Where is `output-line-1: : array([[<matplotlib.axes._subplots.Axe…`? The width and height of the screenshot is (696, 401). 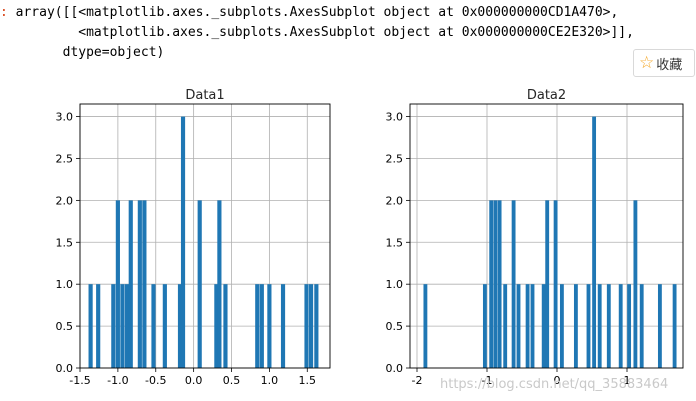
output-line-1: : array([[<matplotlib.axes._subplots.Axe… is located at coordinates (317, 13).